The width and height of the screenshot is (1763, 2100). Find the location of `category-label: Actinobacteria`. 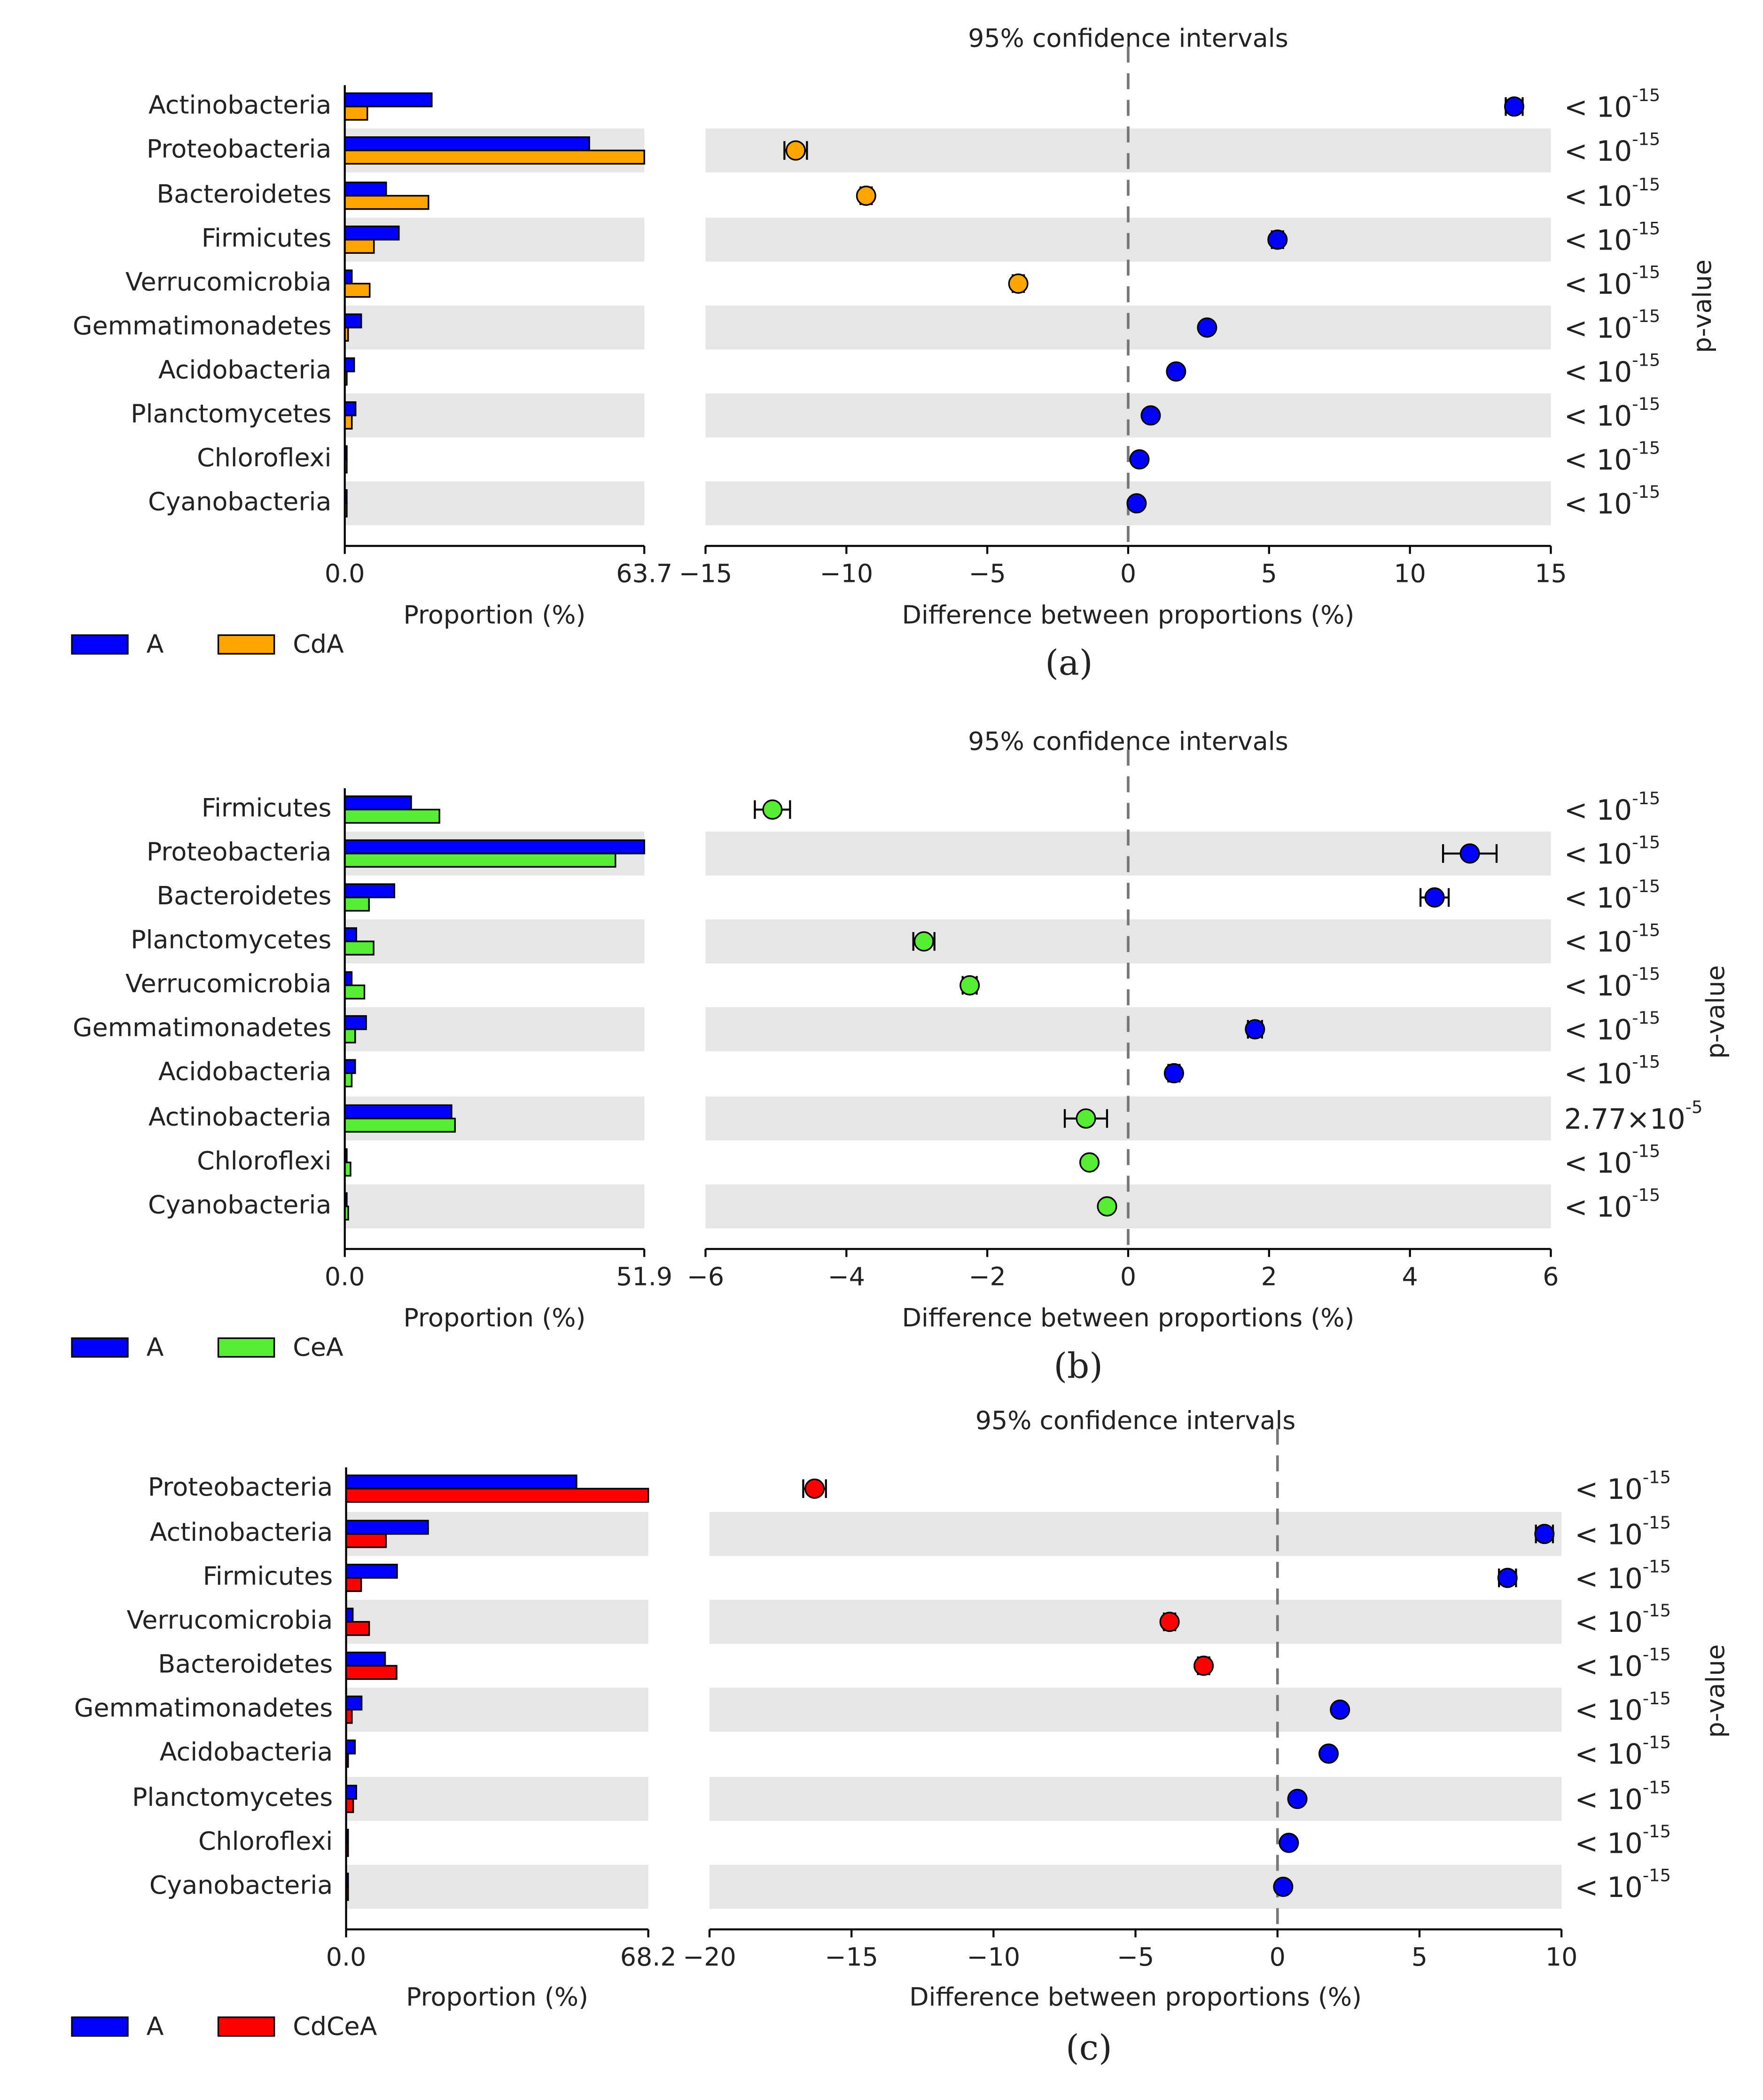

category-label: Actinobacteria is located at coordinates (242, 1532).